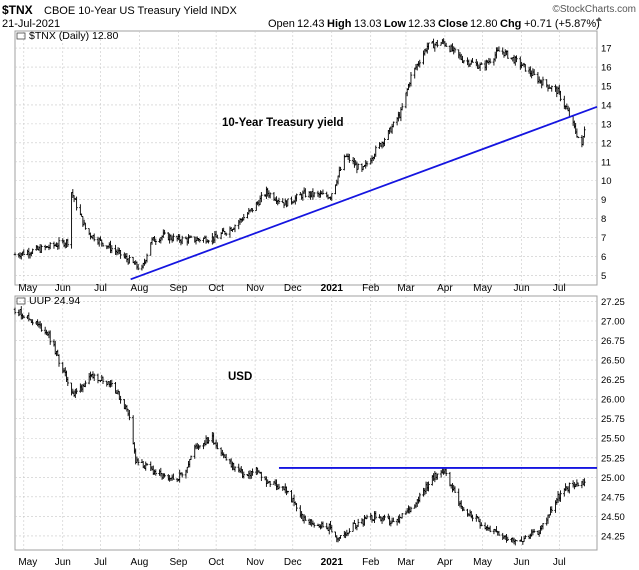 Image resolution: width=639 pixels, height=570 pixels. What do you see at coordinates (606, 143) in the screenshot?
I see `y-tick-label: 12` at bounding box center [606, 143].